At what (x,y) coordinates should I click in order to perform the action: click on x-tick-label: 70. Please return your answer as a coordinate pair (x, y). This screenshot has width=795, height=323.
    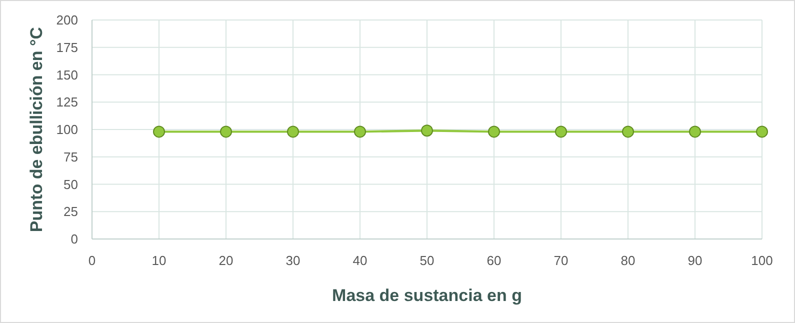
    Looking at the image, I should click on (561, 260).